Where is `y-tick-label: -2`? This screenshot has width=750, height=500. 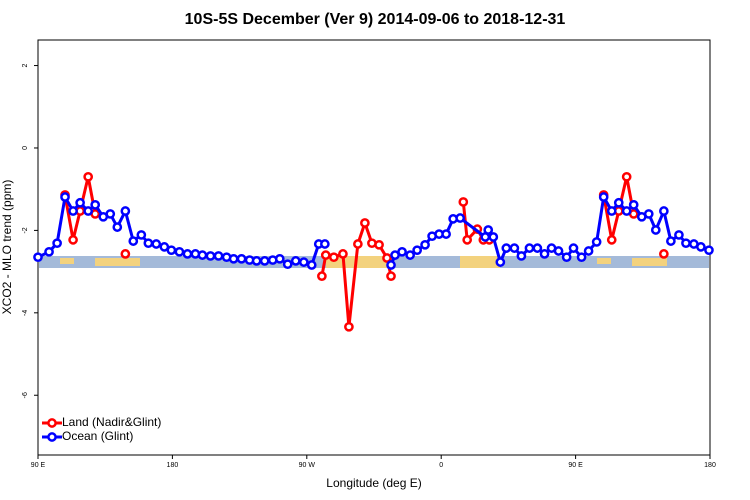
y-tick-label: -2 is located at coordinates (25, 230).